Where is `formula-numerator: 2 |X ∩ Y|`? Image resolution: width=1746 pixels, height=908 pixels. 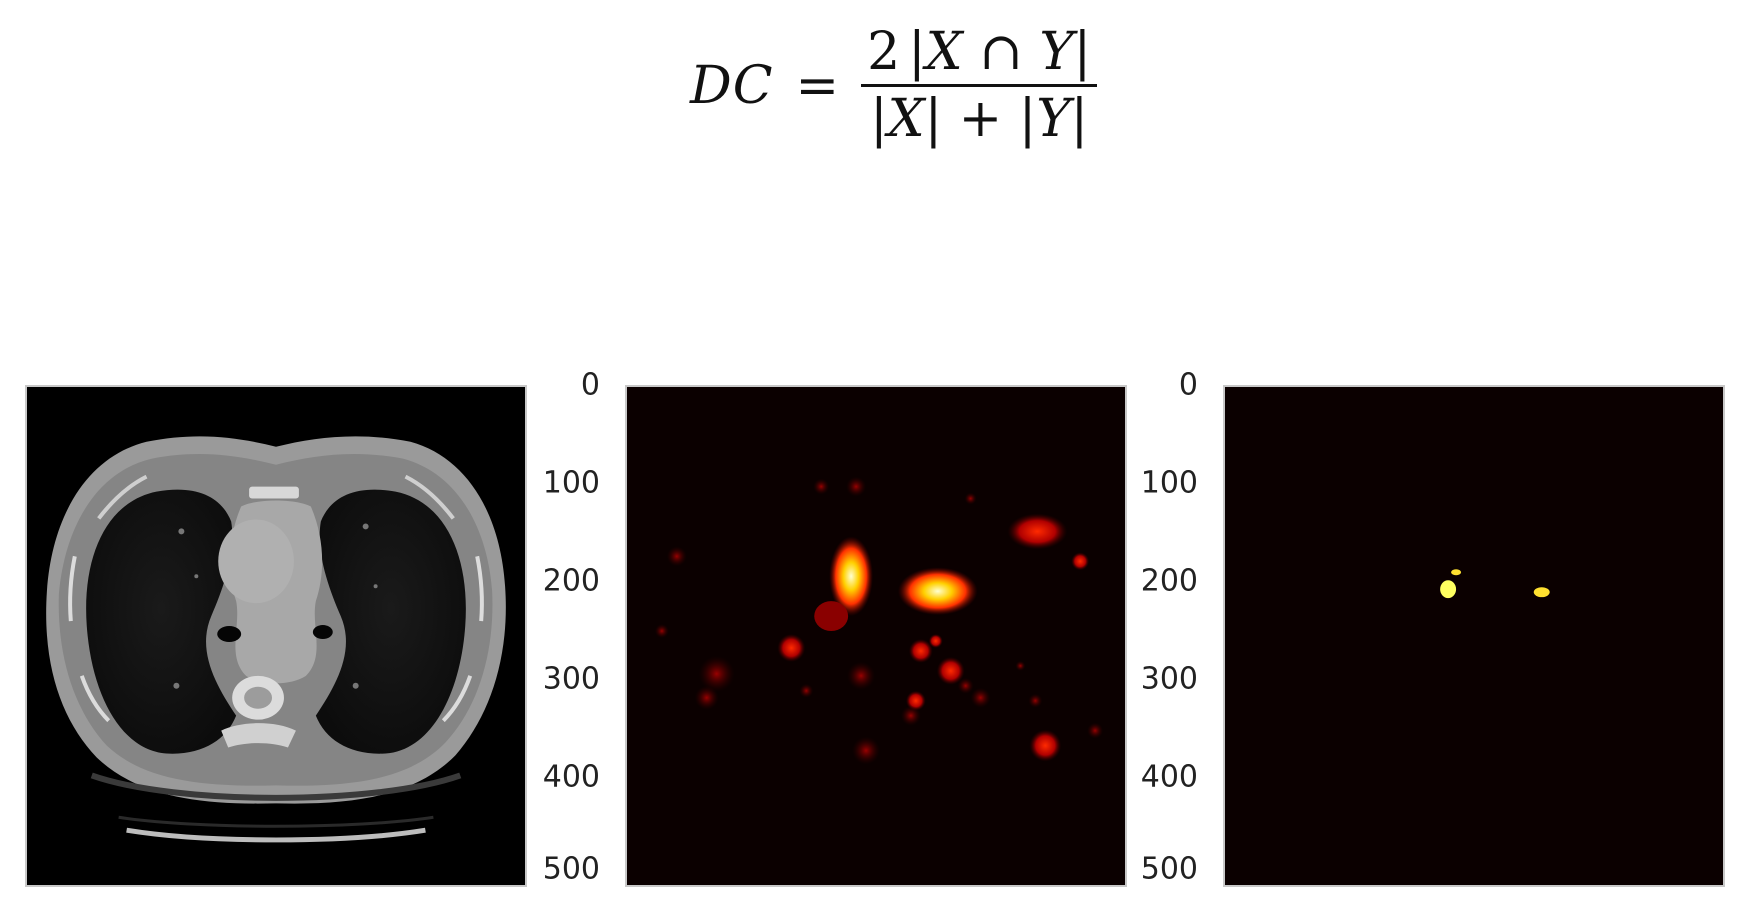 formula-numerator: 2 |X ∩ Y| is located at coordinates (979, 52).